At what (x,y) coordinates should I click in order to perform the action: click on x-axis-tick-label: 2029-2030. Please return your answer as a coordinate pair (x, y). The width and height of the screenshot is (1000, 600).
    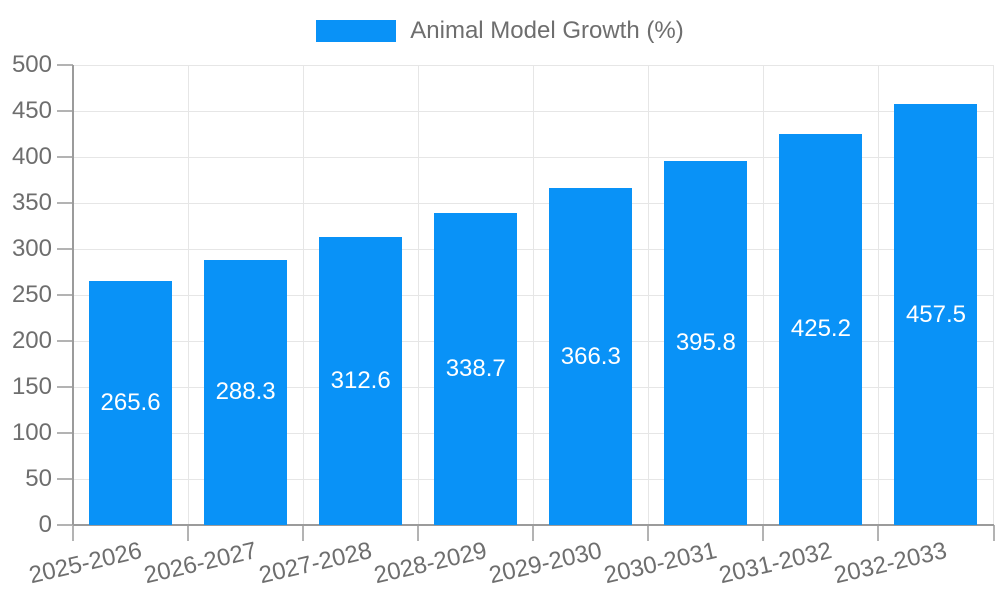
    Looking at the image, I should click on (545, 563).